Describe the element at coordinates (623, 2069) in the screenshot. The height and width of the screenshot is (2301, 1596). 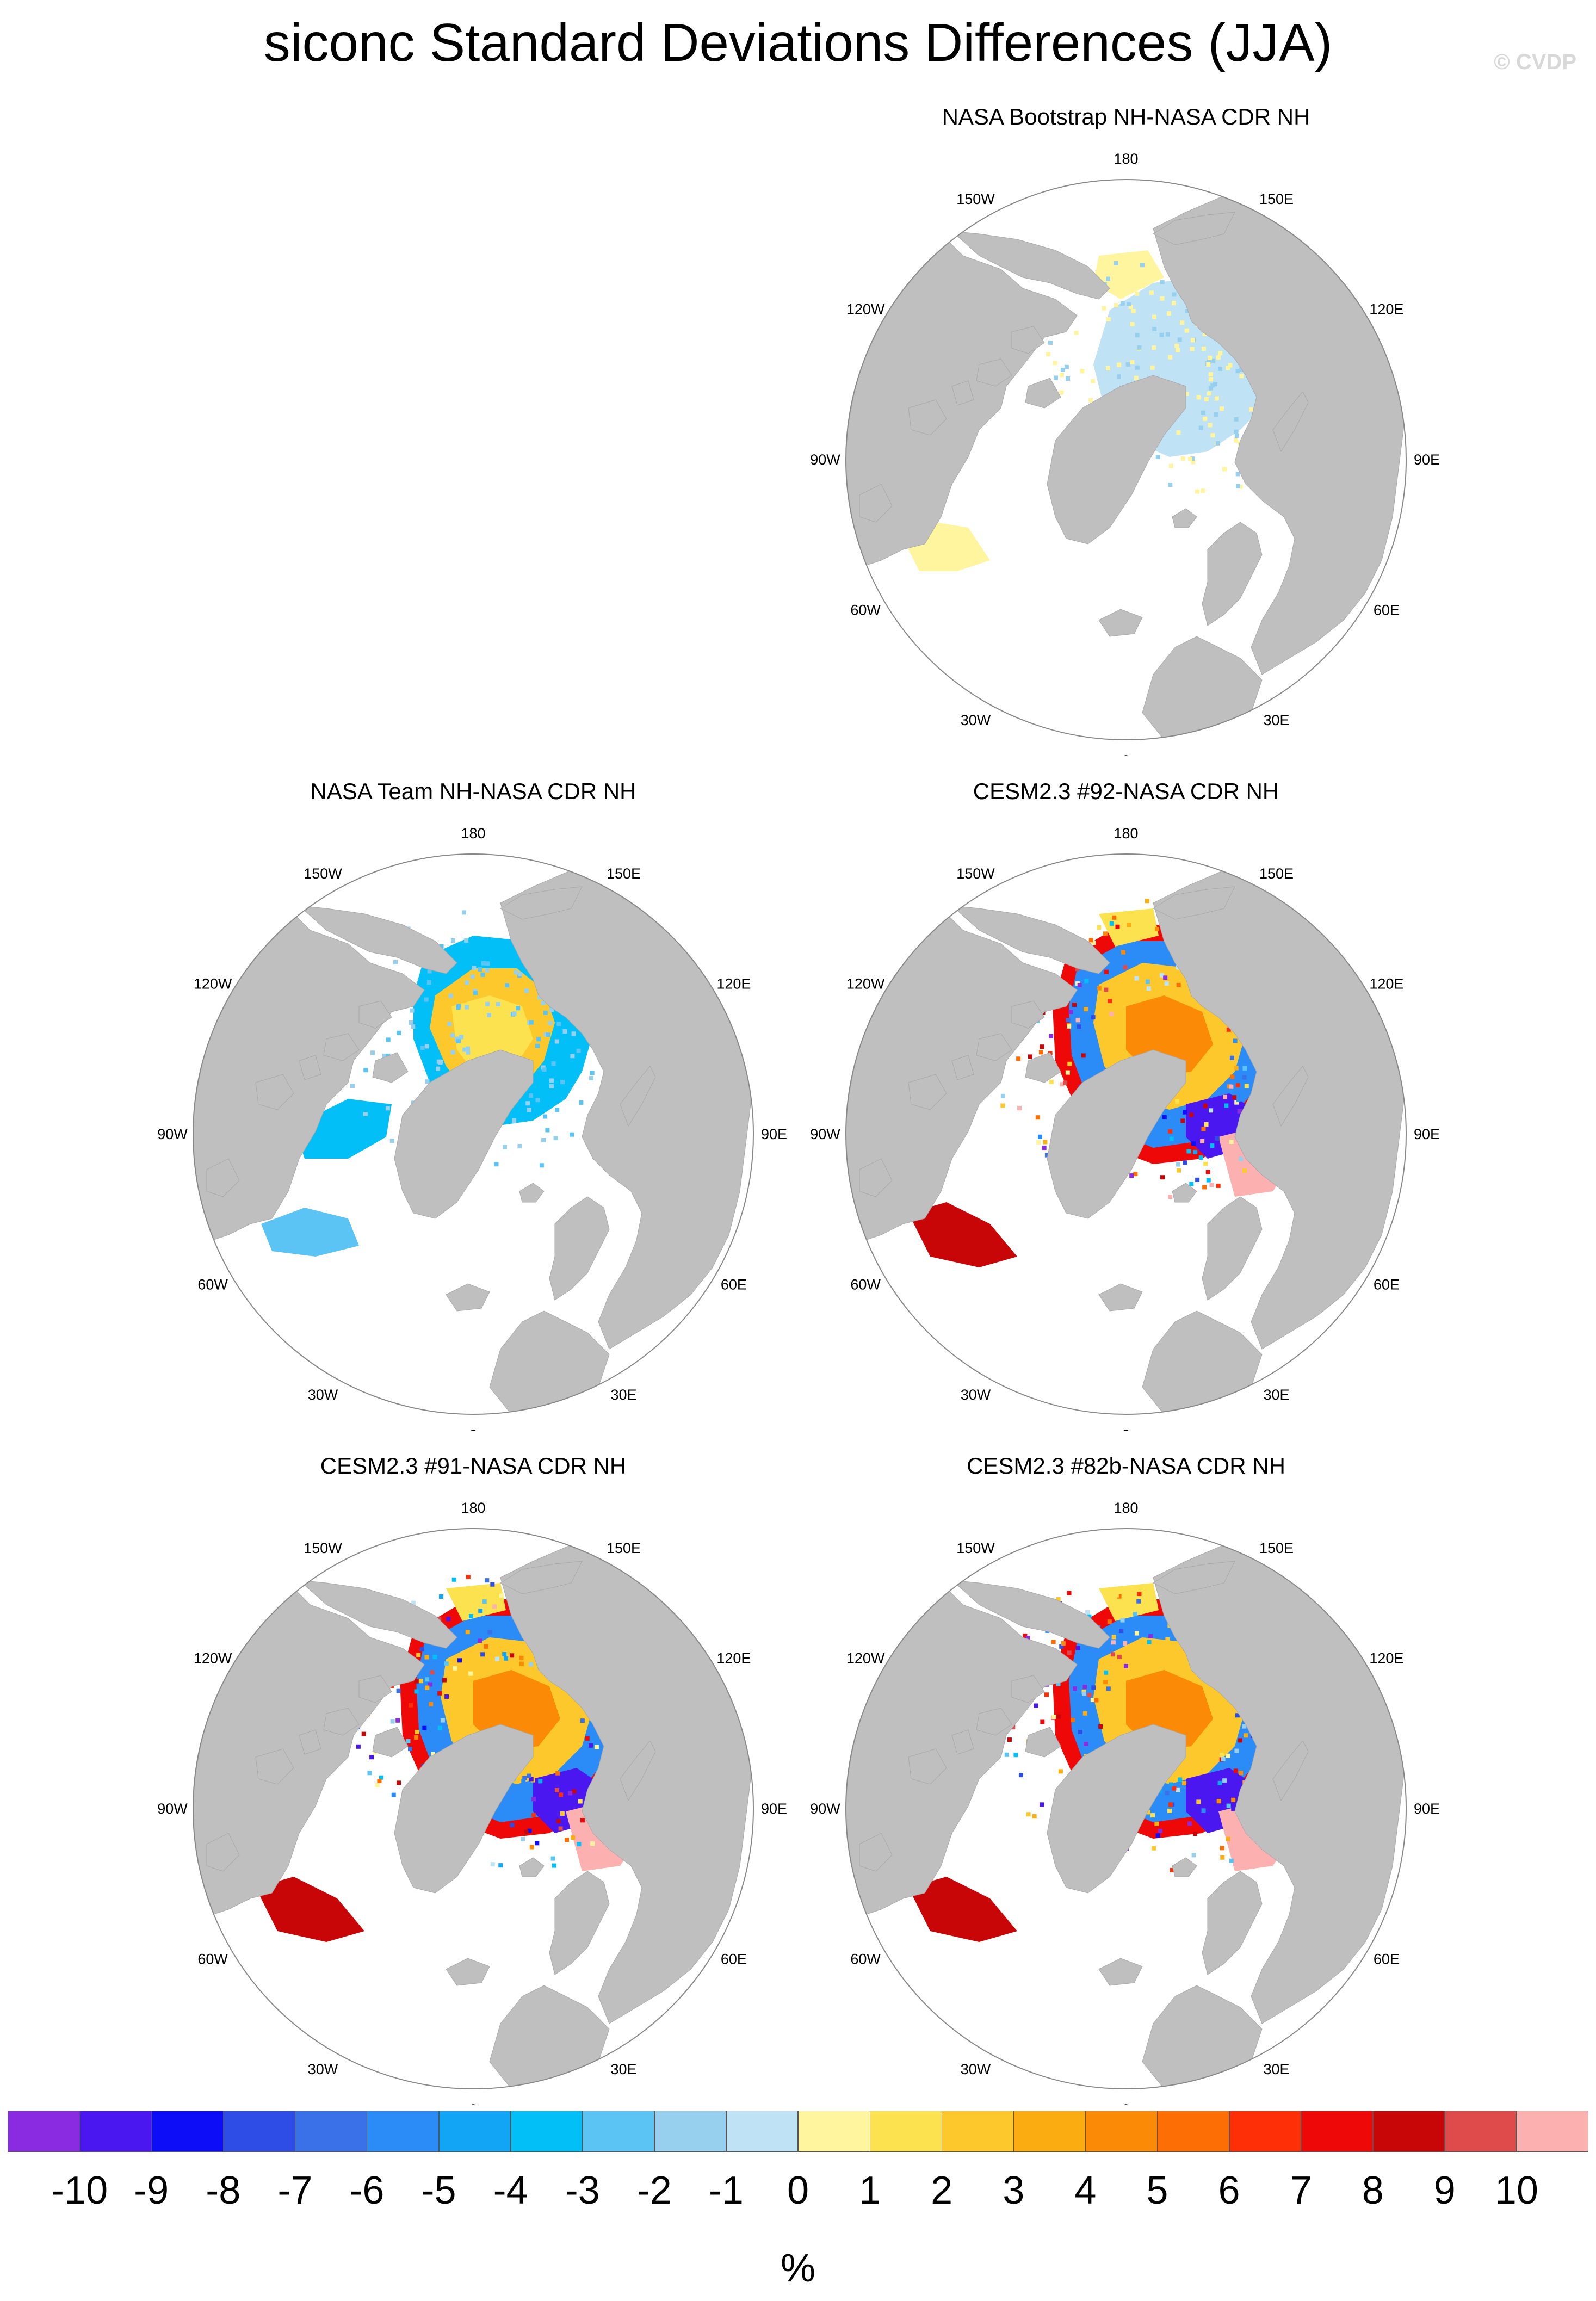
I see `longitude-label: 30E` at that location.